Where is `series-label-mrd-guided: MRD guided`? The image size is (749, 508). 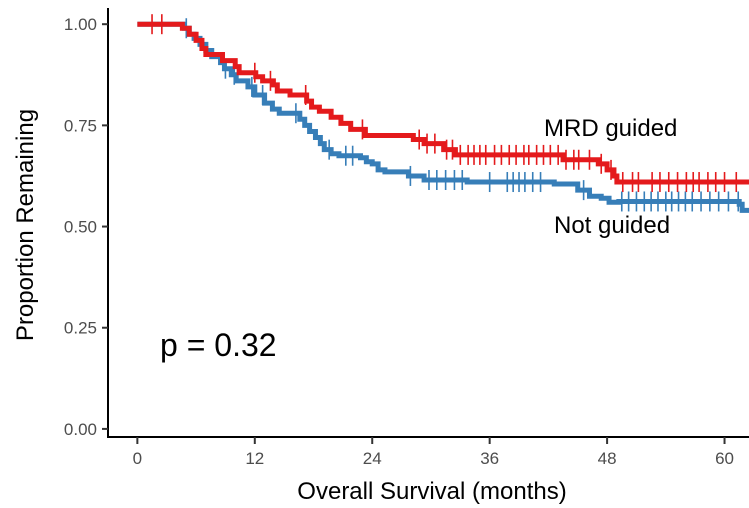
series-label-mrd-guided: MRD guided is located at coordinates (610, 128).